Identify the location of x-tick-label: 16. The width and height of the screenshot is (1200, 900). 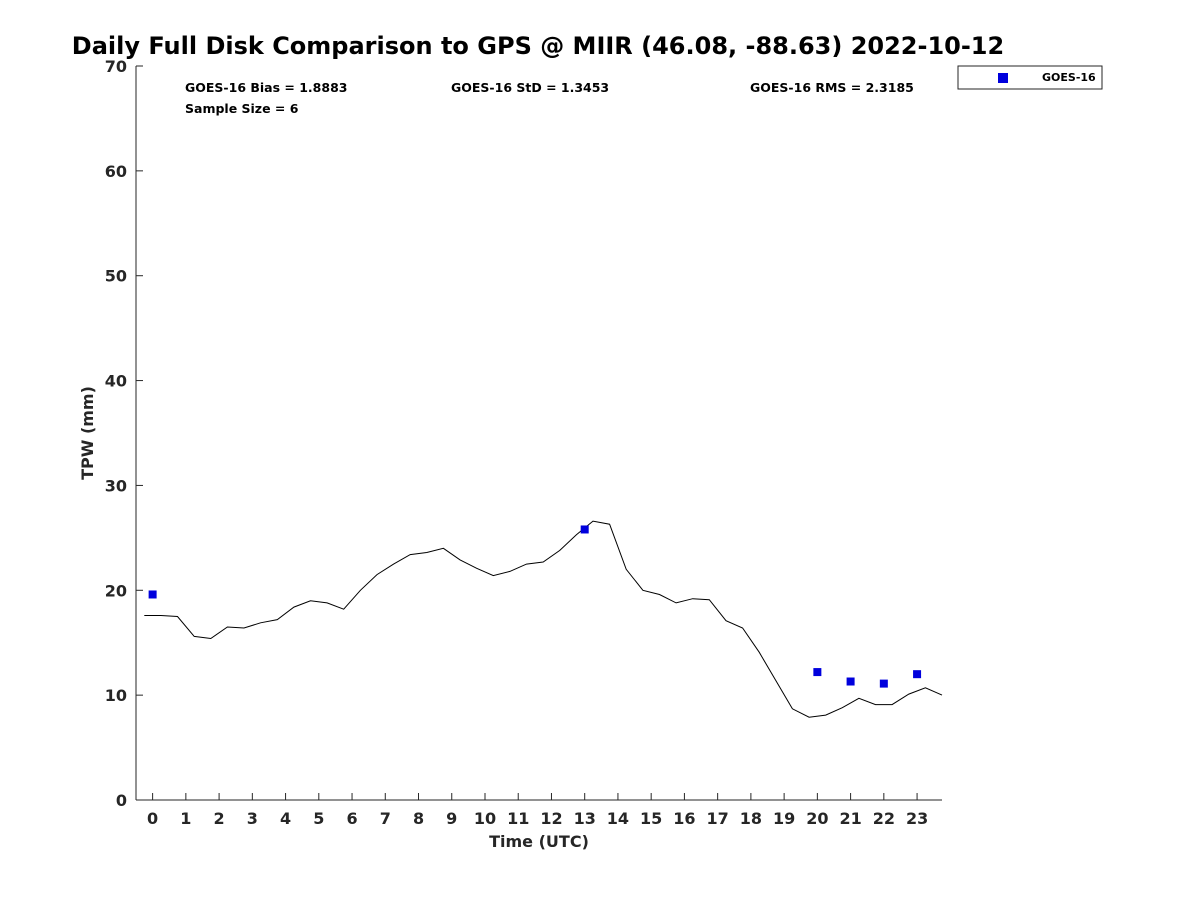
(684, 818).